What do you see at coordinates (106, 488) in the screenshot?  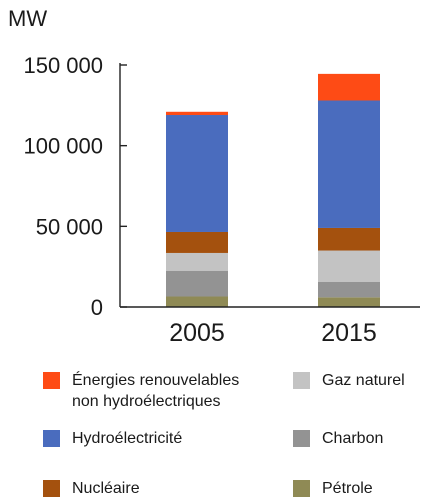 I see `legend-label-nuclear: Nucléaire` at bounding box center [106, 488].